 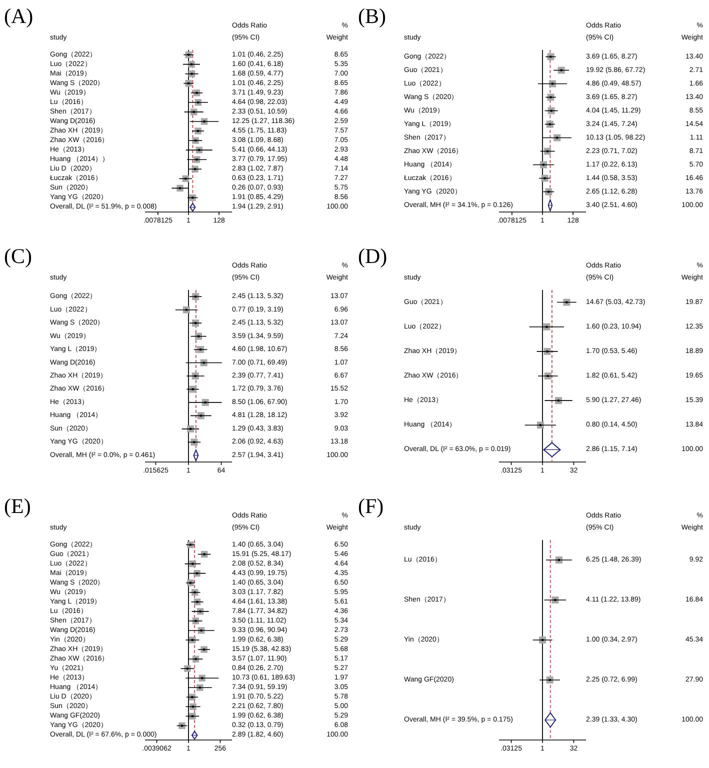 I want to click on chart-title: (F), so click(x=371, y=506).